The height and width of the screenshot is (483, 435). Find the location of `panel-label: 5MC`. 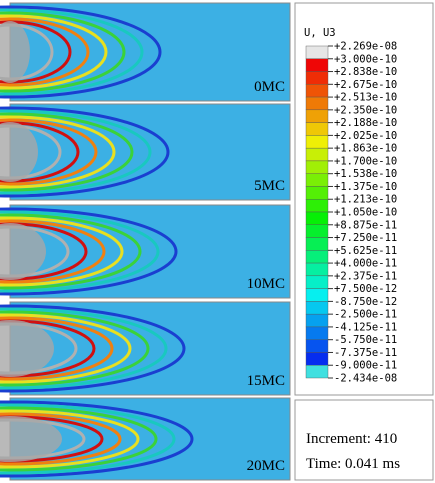

panel-label: 5MC is located at coordinates (269, 186).